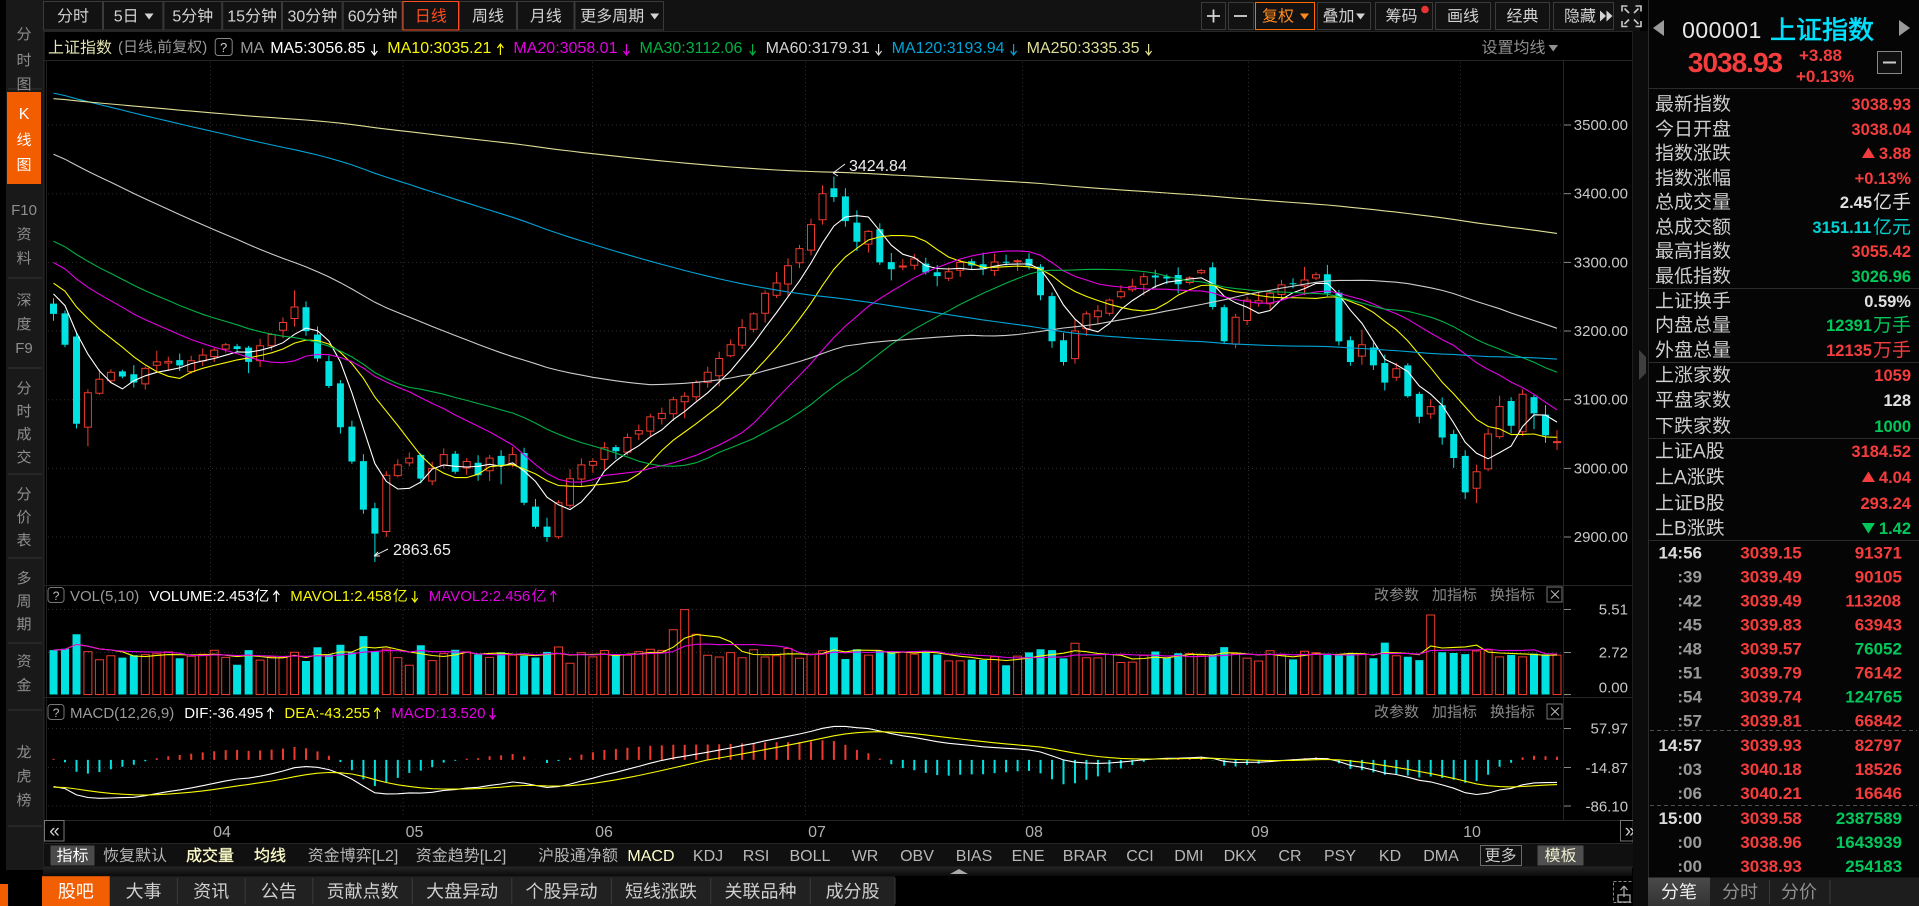 Image resolution: width=1919 pixels, height=906 pixels. What do you see at coordinates (1770, 625) in the screenshot?
I see `svg-text: 3039.83` at bounding box center [1770, 625].